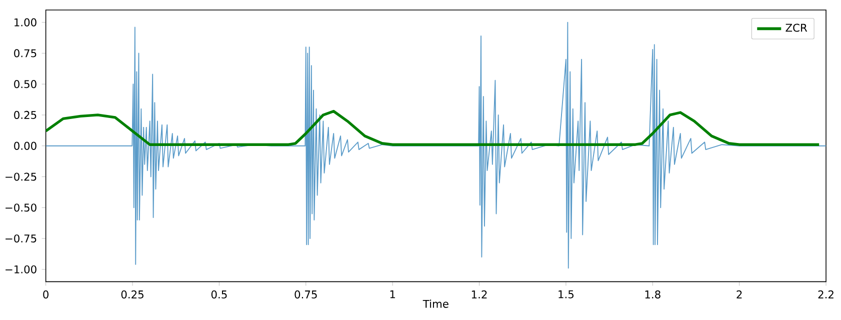  What do you see at coordinates (305, 294) in the screenshot?
I see `x-tick-label: 0.75` at bounding box center [305, 294].